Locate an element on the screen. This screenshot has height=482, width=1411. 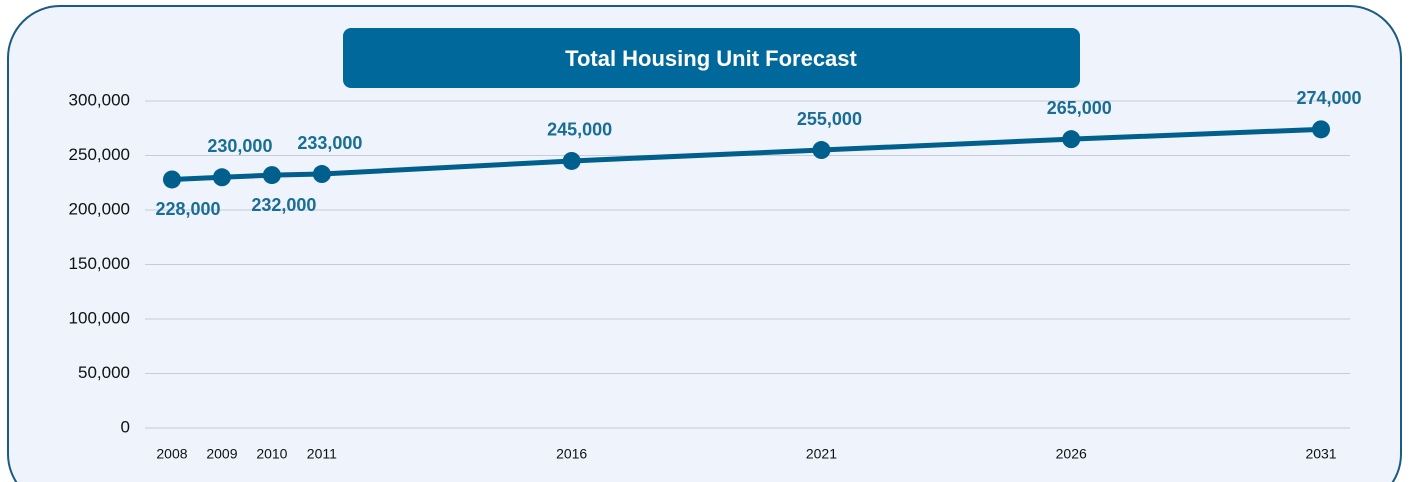
y-tick-label: 200,000 is located at coordinates (99, 208).